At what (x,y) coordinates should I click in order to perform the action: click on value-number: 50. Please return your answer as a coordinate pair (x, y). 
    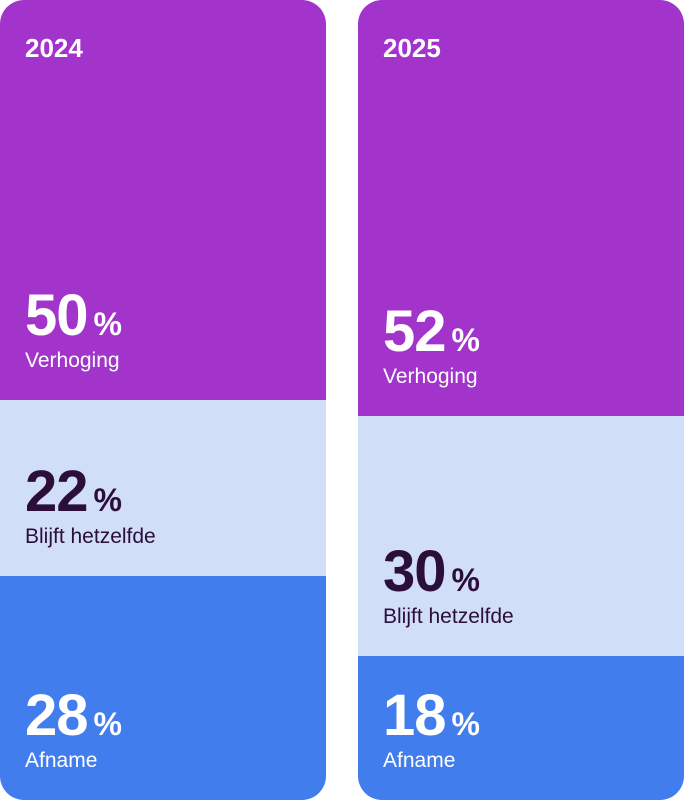
    Looking at the image, I should click on (57, 315).